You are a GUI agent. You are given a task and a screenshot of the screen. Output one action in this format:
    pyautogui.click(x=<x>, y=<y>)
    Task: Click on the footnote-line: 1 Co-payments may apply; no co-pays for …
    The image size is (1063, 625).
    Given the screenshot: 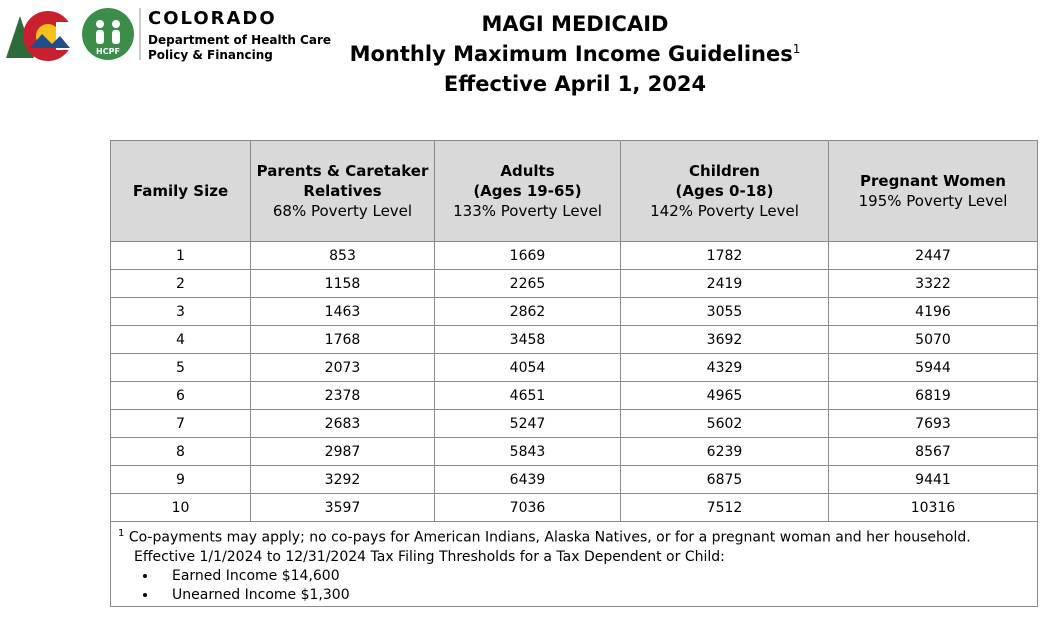 What is the action you would take?
    pyautogui.click(x=577, y=536)
    